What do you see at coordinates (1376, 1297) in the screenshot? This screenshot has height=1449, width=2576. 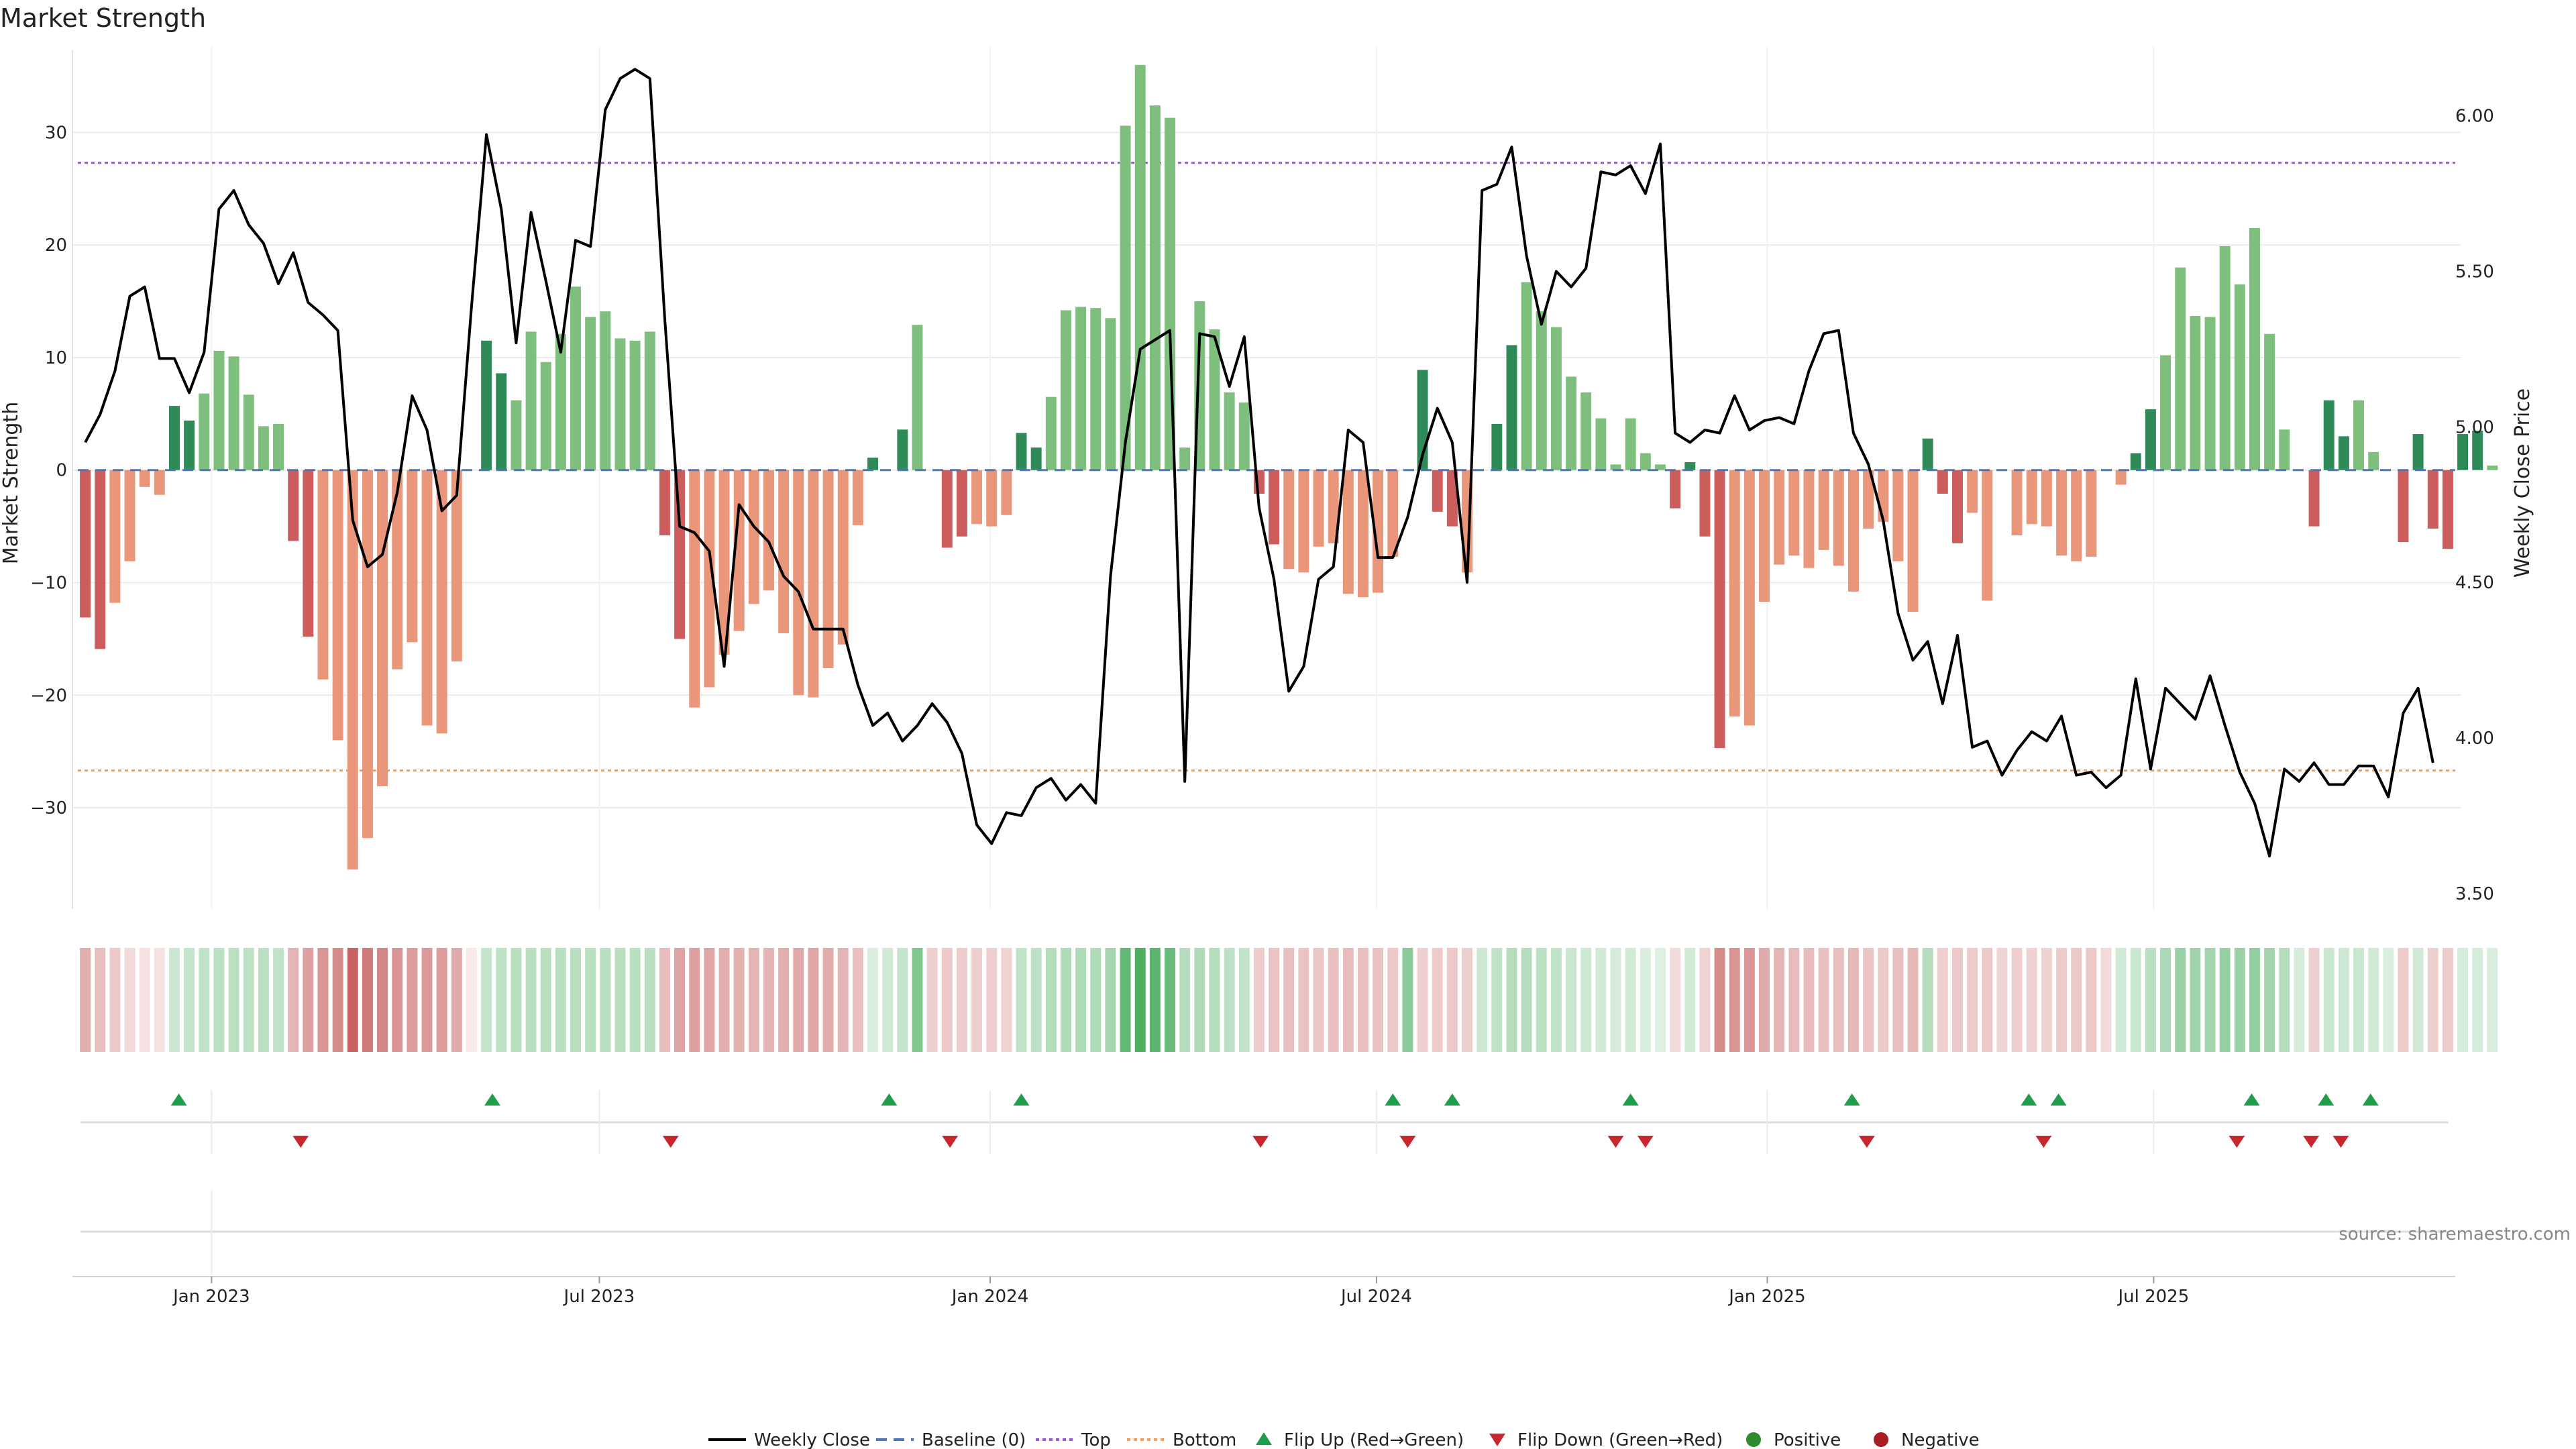 I see `x-tick-label: Jul 2024` at bounding box center [1376, 1297].